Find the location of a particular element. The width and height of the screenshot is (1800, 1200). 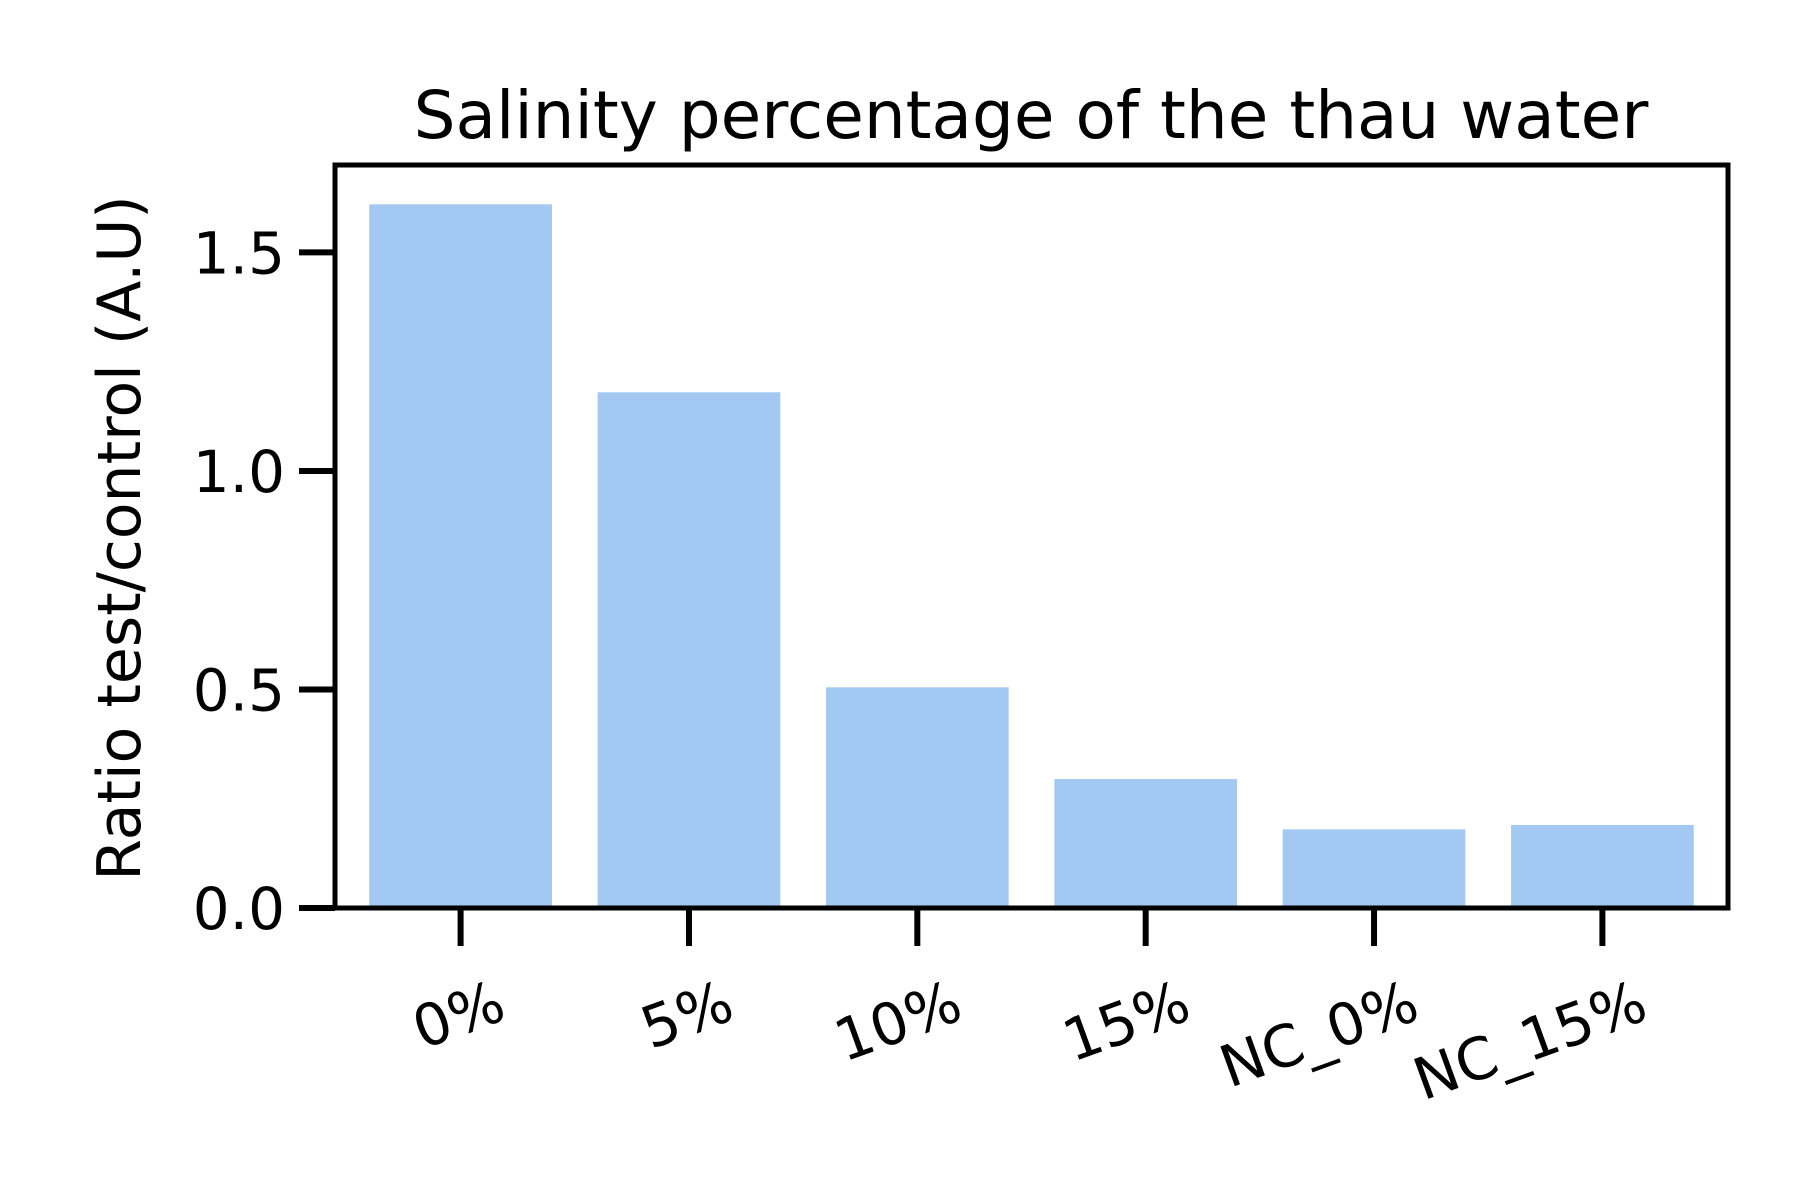

x-axis-ticks: 0% 5% 10% 15% NC_0%NC_15% is located at coordinates (1029, 1011).